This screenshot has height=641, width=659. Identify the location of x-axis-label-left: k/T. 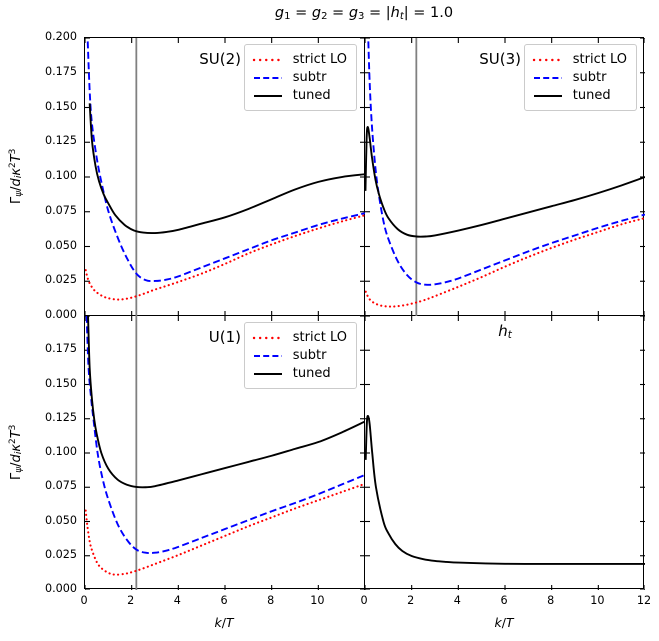
(224, 622).